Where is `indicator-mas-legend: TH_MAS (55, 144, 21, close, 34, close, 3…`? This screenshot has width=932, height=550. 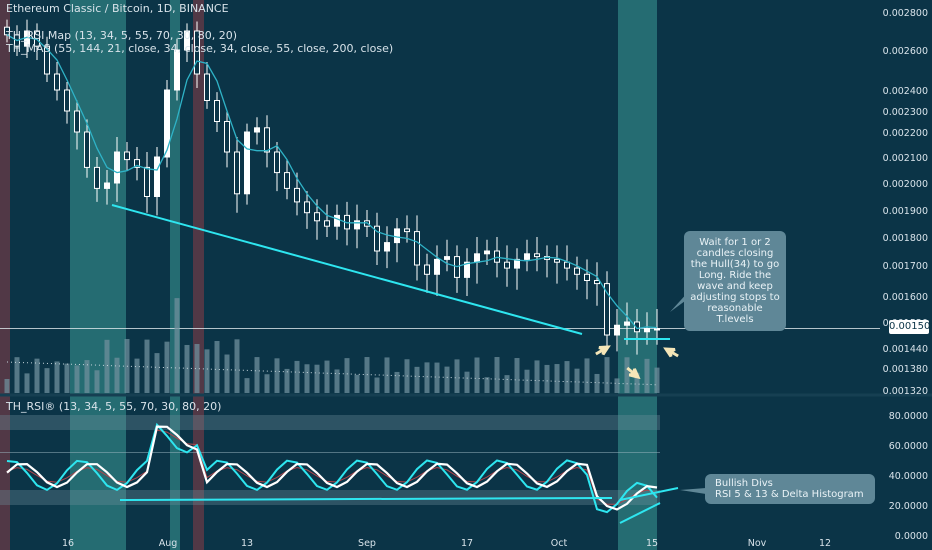 indicator-mas-legend: TH_MAS (55, 144, 21, close, 34, close, 3… is located at coordinates (200, 48).